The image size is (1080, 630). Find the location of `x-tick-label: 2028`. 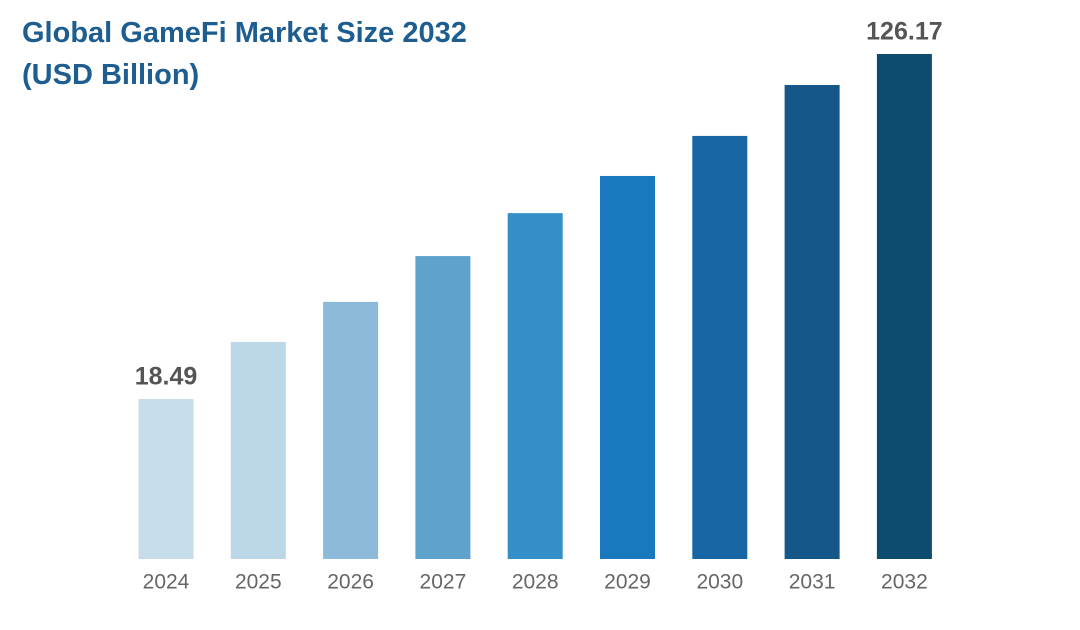

x-tick-label: 2028 is located at coordinates (535, 582).